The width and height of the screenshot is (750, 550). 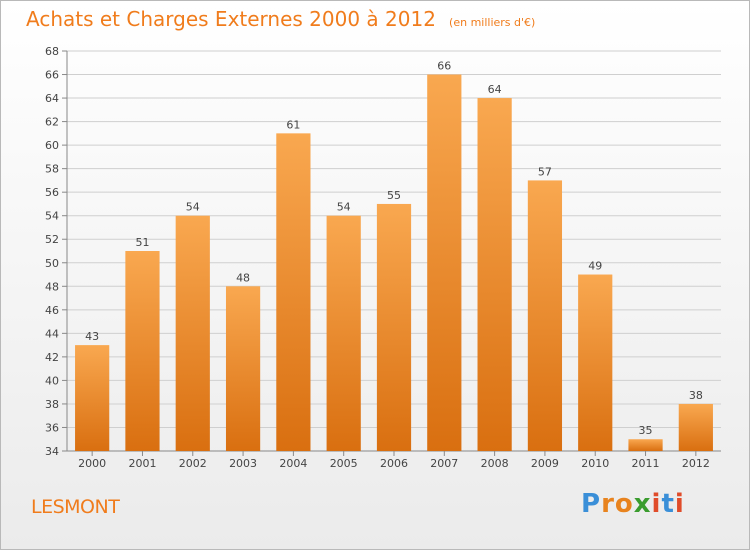 What do you see at coordinates (444, 463) in the screenshot?
I see `x-tick-label: 2007` at bounding box center [444, 463].